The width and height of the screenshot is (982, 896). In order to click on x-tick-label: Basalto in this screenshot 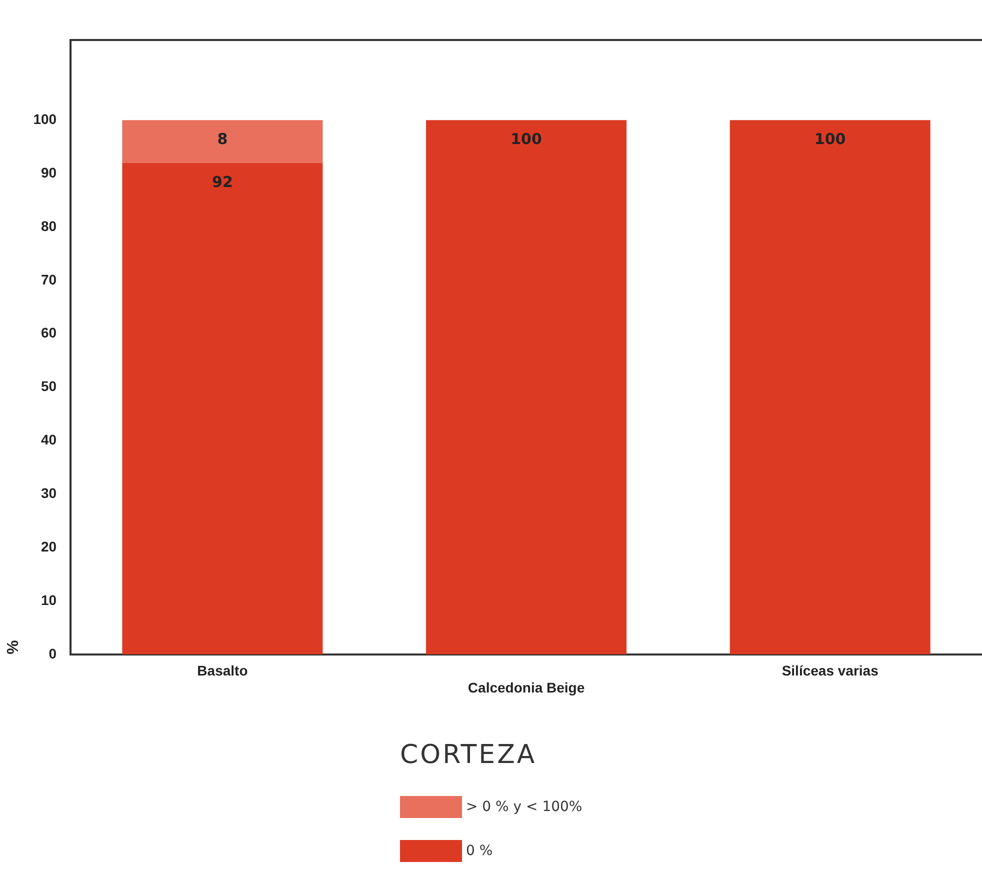, I will do `click(222, 670)`.